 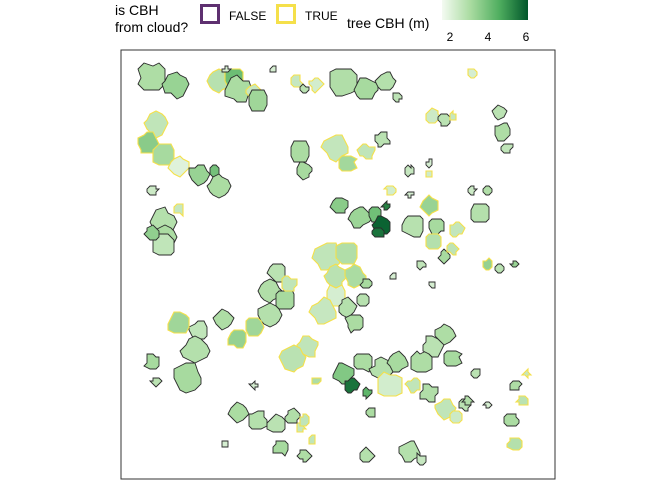 What do you see at coordinates (152, 18) in the screenshot?
I see `legend-cbh-title: is CBH from cloud?` at bounding box center [152, 18].